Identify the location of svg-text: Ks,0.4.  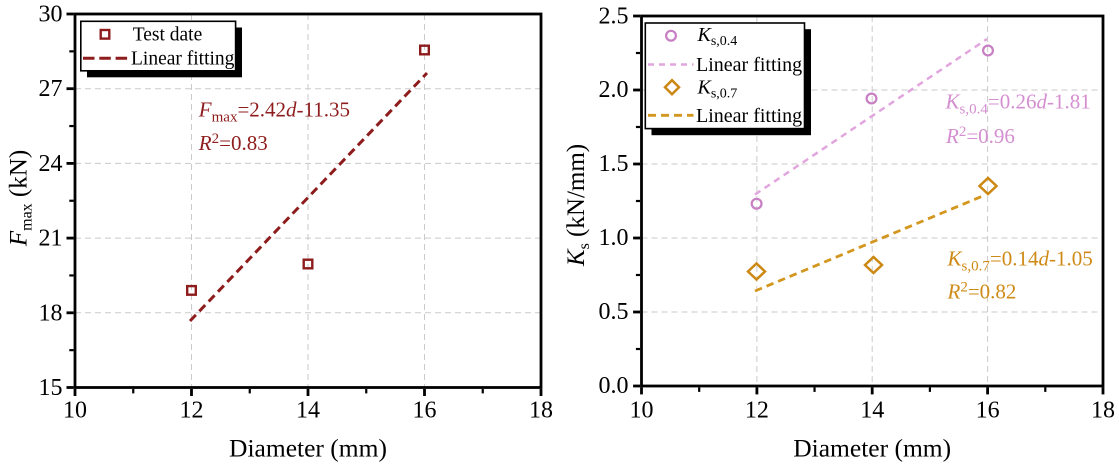
(717, 36).